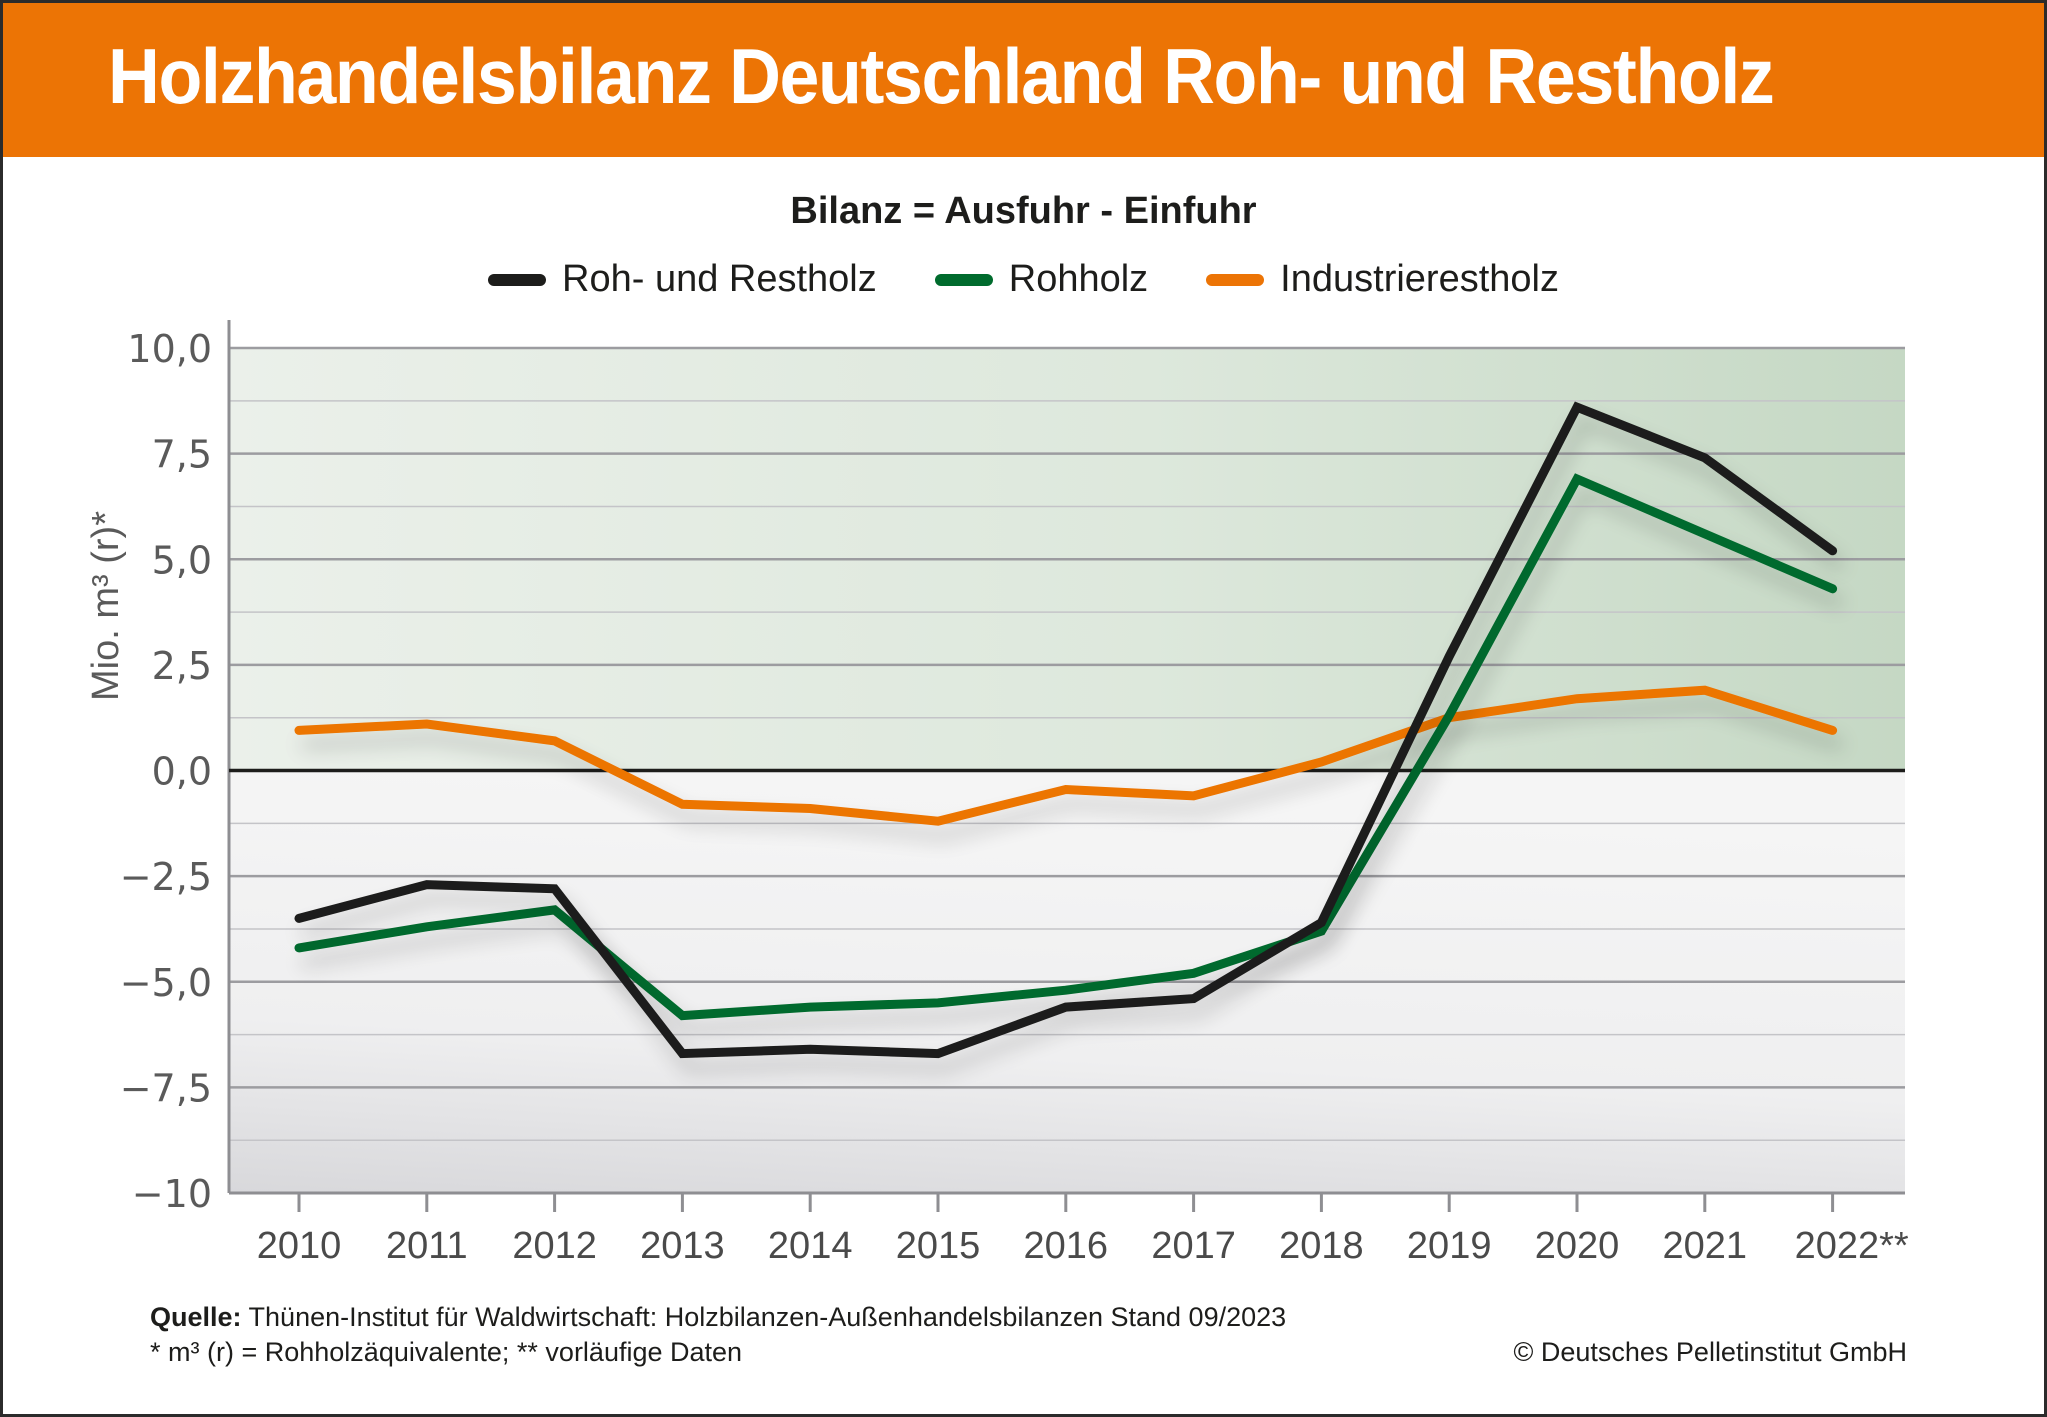  I want to click on x-tick-label: 2018, so click(1321, 1246).